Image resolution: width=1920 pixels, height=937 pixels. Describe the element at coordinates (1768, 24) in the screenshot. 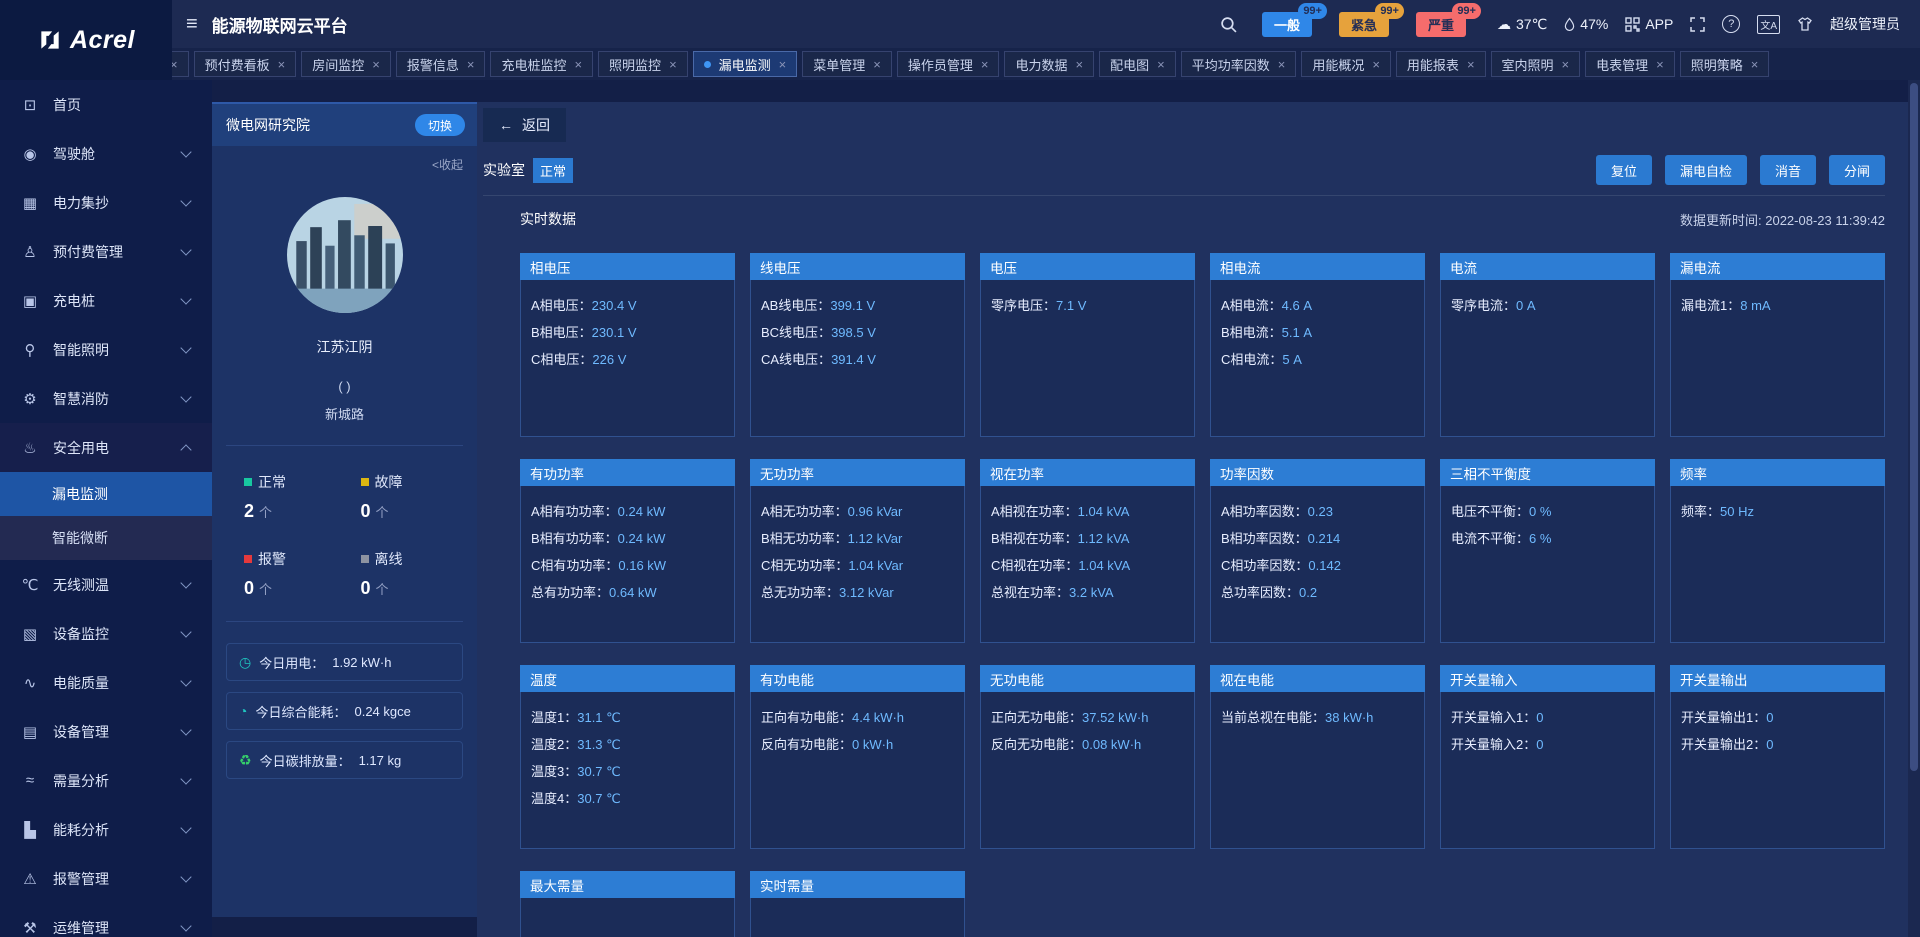

I see `language-icon: 文A` at that location.